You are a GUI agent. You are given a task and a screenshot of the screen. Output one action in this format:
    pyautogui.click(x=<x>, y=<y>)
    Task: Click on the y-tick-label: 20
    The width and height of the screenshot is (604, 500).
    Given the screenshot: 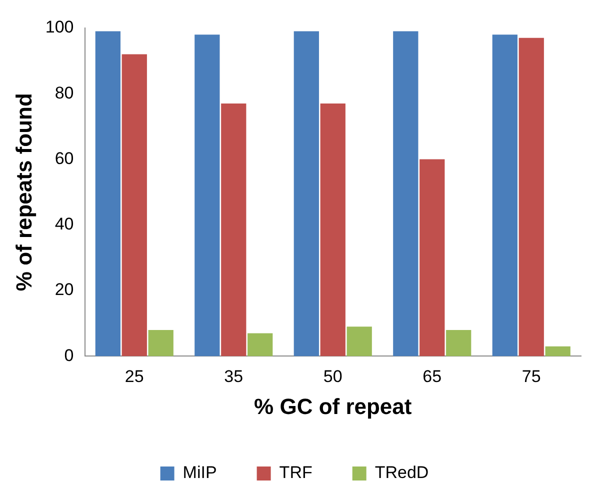 What is the action you would take?
    pyautogui.click(x=64, y=290)
    